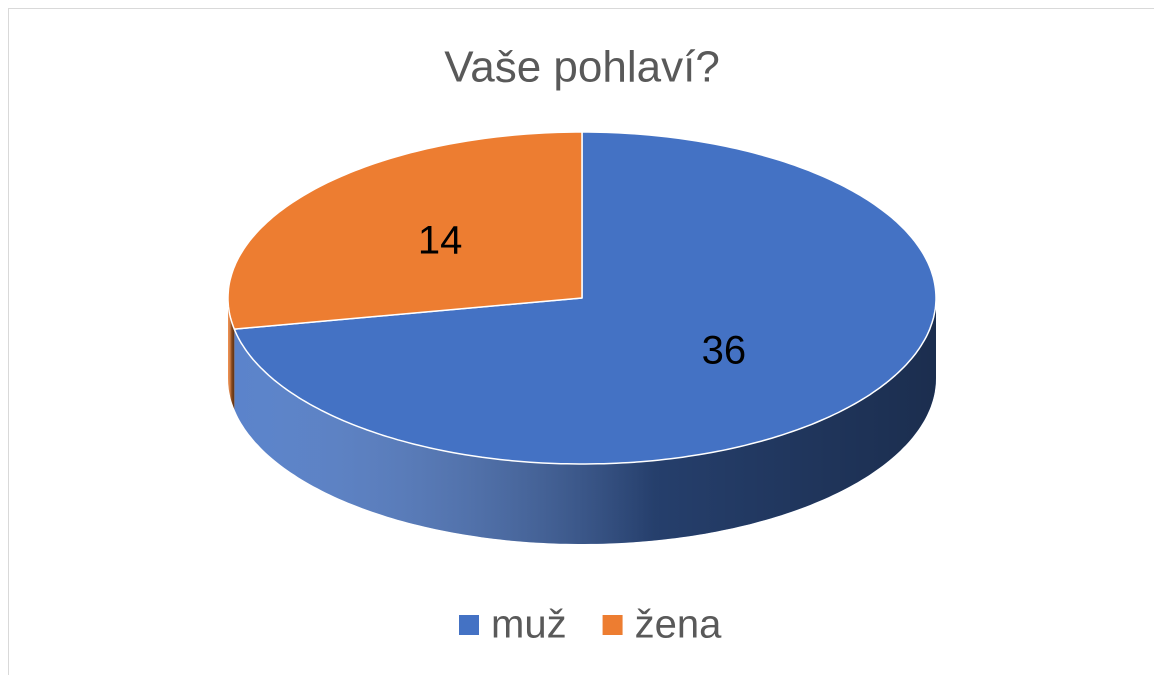  I want to click on legend: muž žena, so click(590, 625).